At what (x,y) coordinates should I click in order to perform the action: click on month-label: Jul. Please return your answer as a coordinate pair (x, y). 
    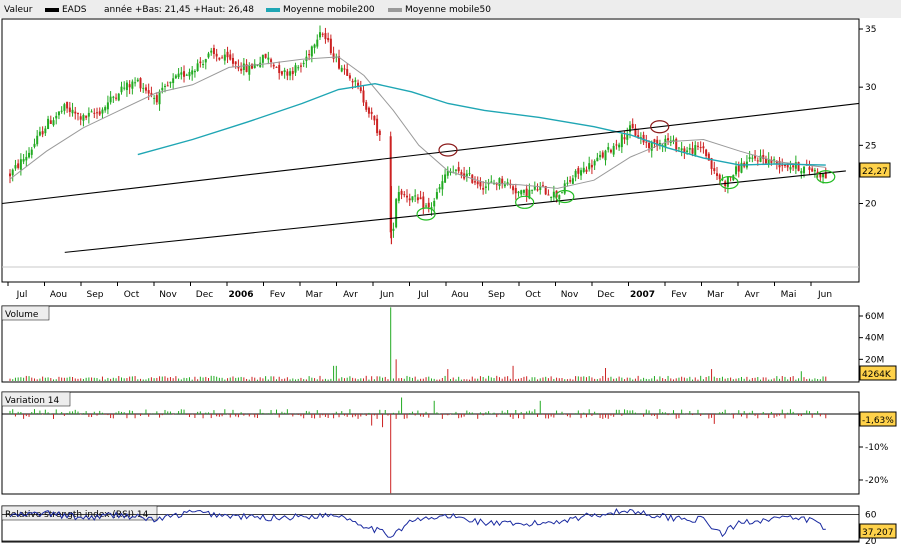
    Looking at the image, I should click on (423, 295).